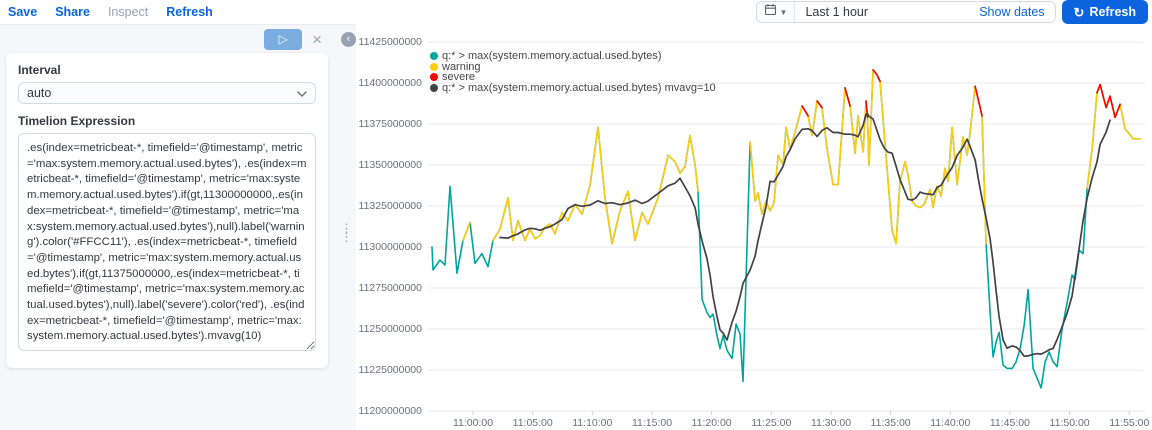  I want to click on y-axis-tick-label: 11375000000, so click(390, 124).